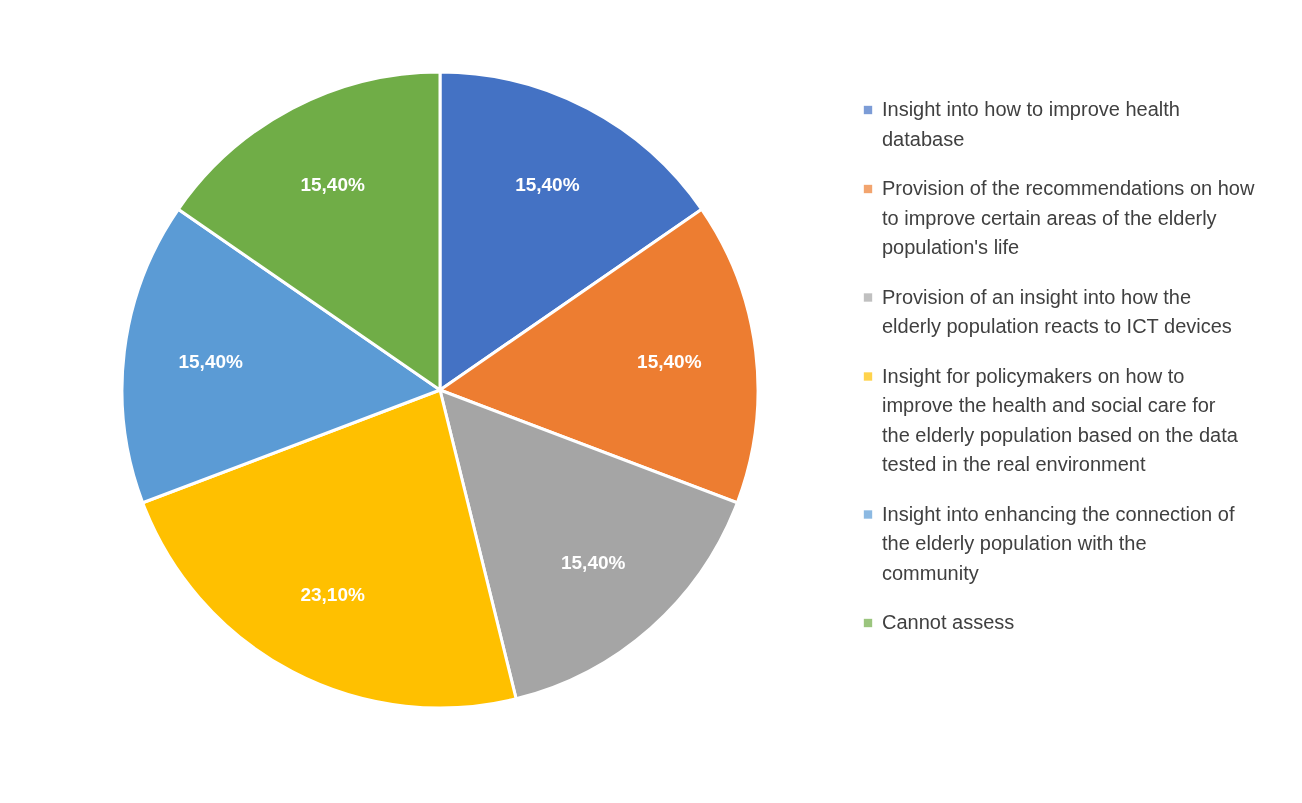 This screenshot has height=803, width=1302. Describe the element at coordinates (332, 594) in the screenshot. I see `data-label: 23,10%` at that location.